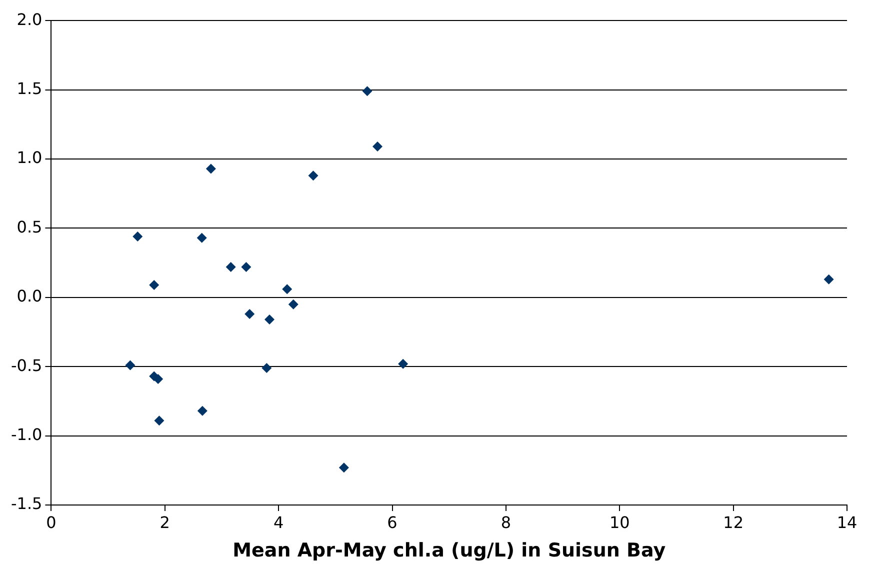 The height and width of the screenshot is (575, 869). I want to click on x-tick-label: 8, so click(506, 522).